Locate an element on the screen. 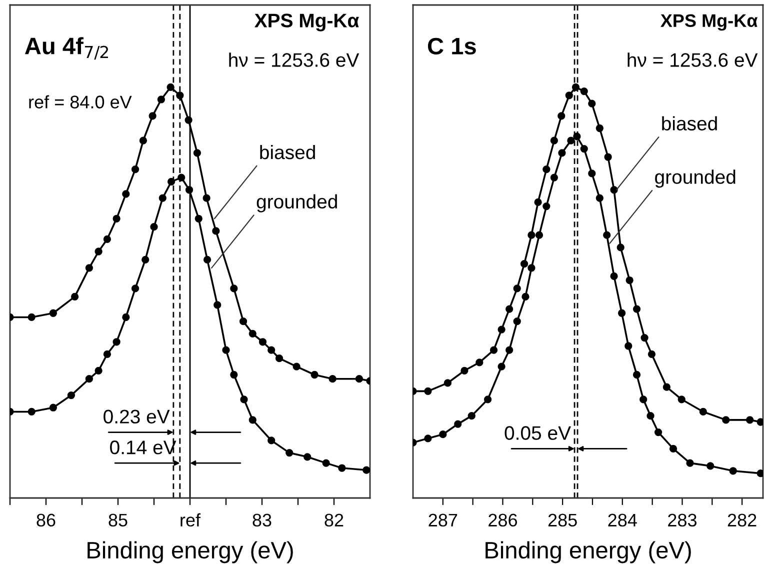 The width and height of the screenshot is (765, 564). x-tick-label: 287 is located at coordinates (443, 520).